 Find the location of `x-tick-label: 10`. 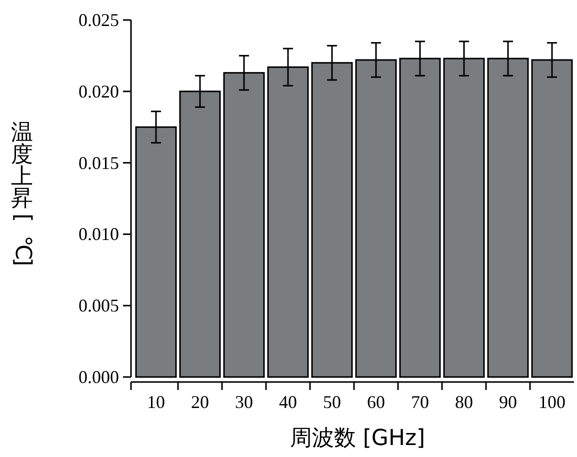

x-tick-label: 10 is located at coordinates (156, 402).